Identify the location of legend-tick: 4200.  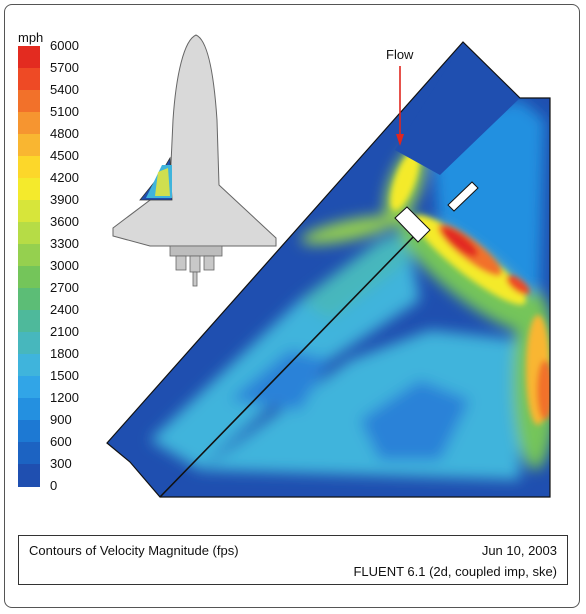
(64, 177).